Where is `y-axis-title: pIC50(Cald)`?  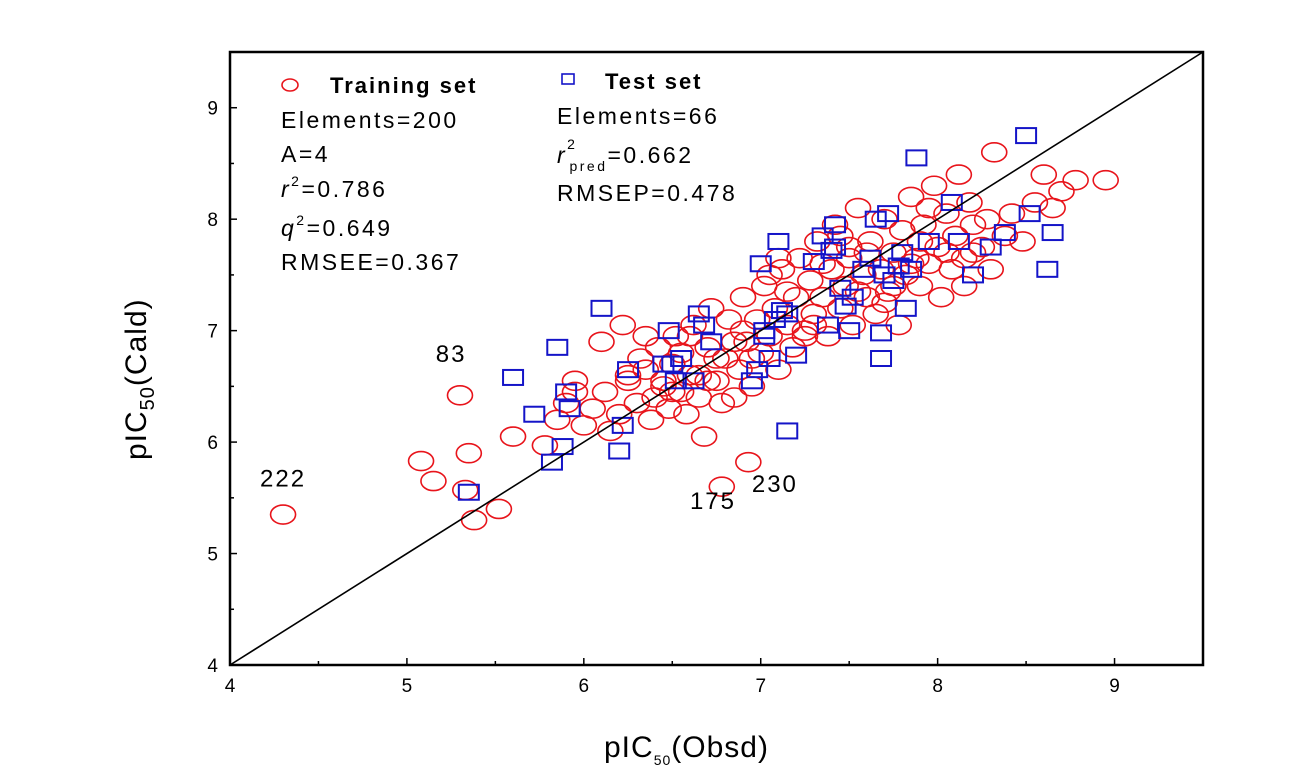 y-axis-title: pIC50(Cald) is located at coordinates (139, 379).